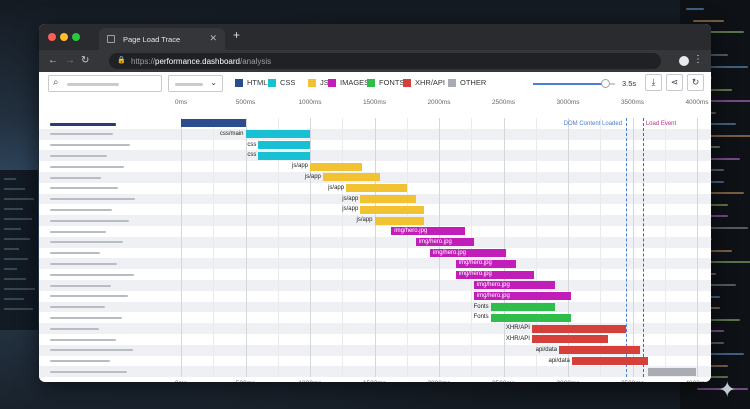 The image size is (750, 409). What do you see at coordinates (152, 39) in the screenshot?
I see `tab-title: Page Load Trace` at bounding box center [152, 39].